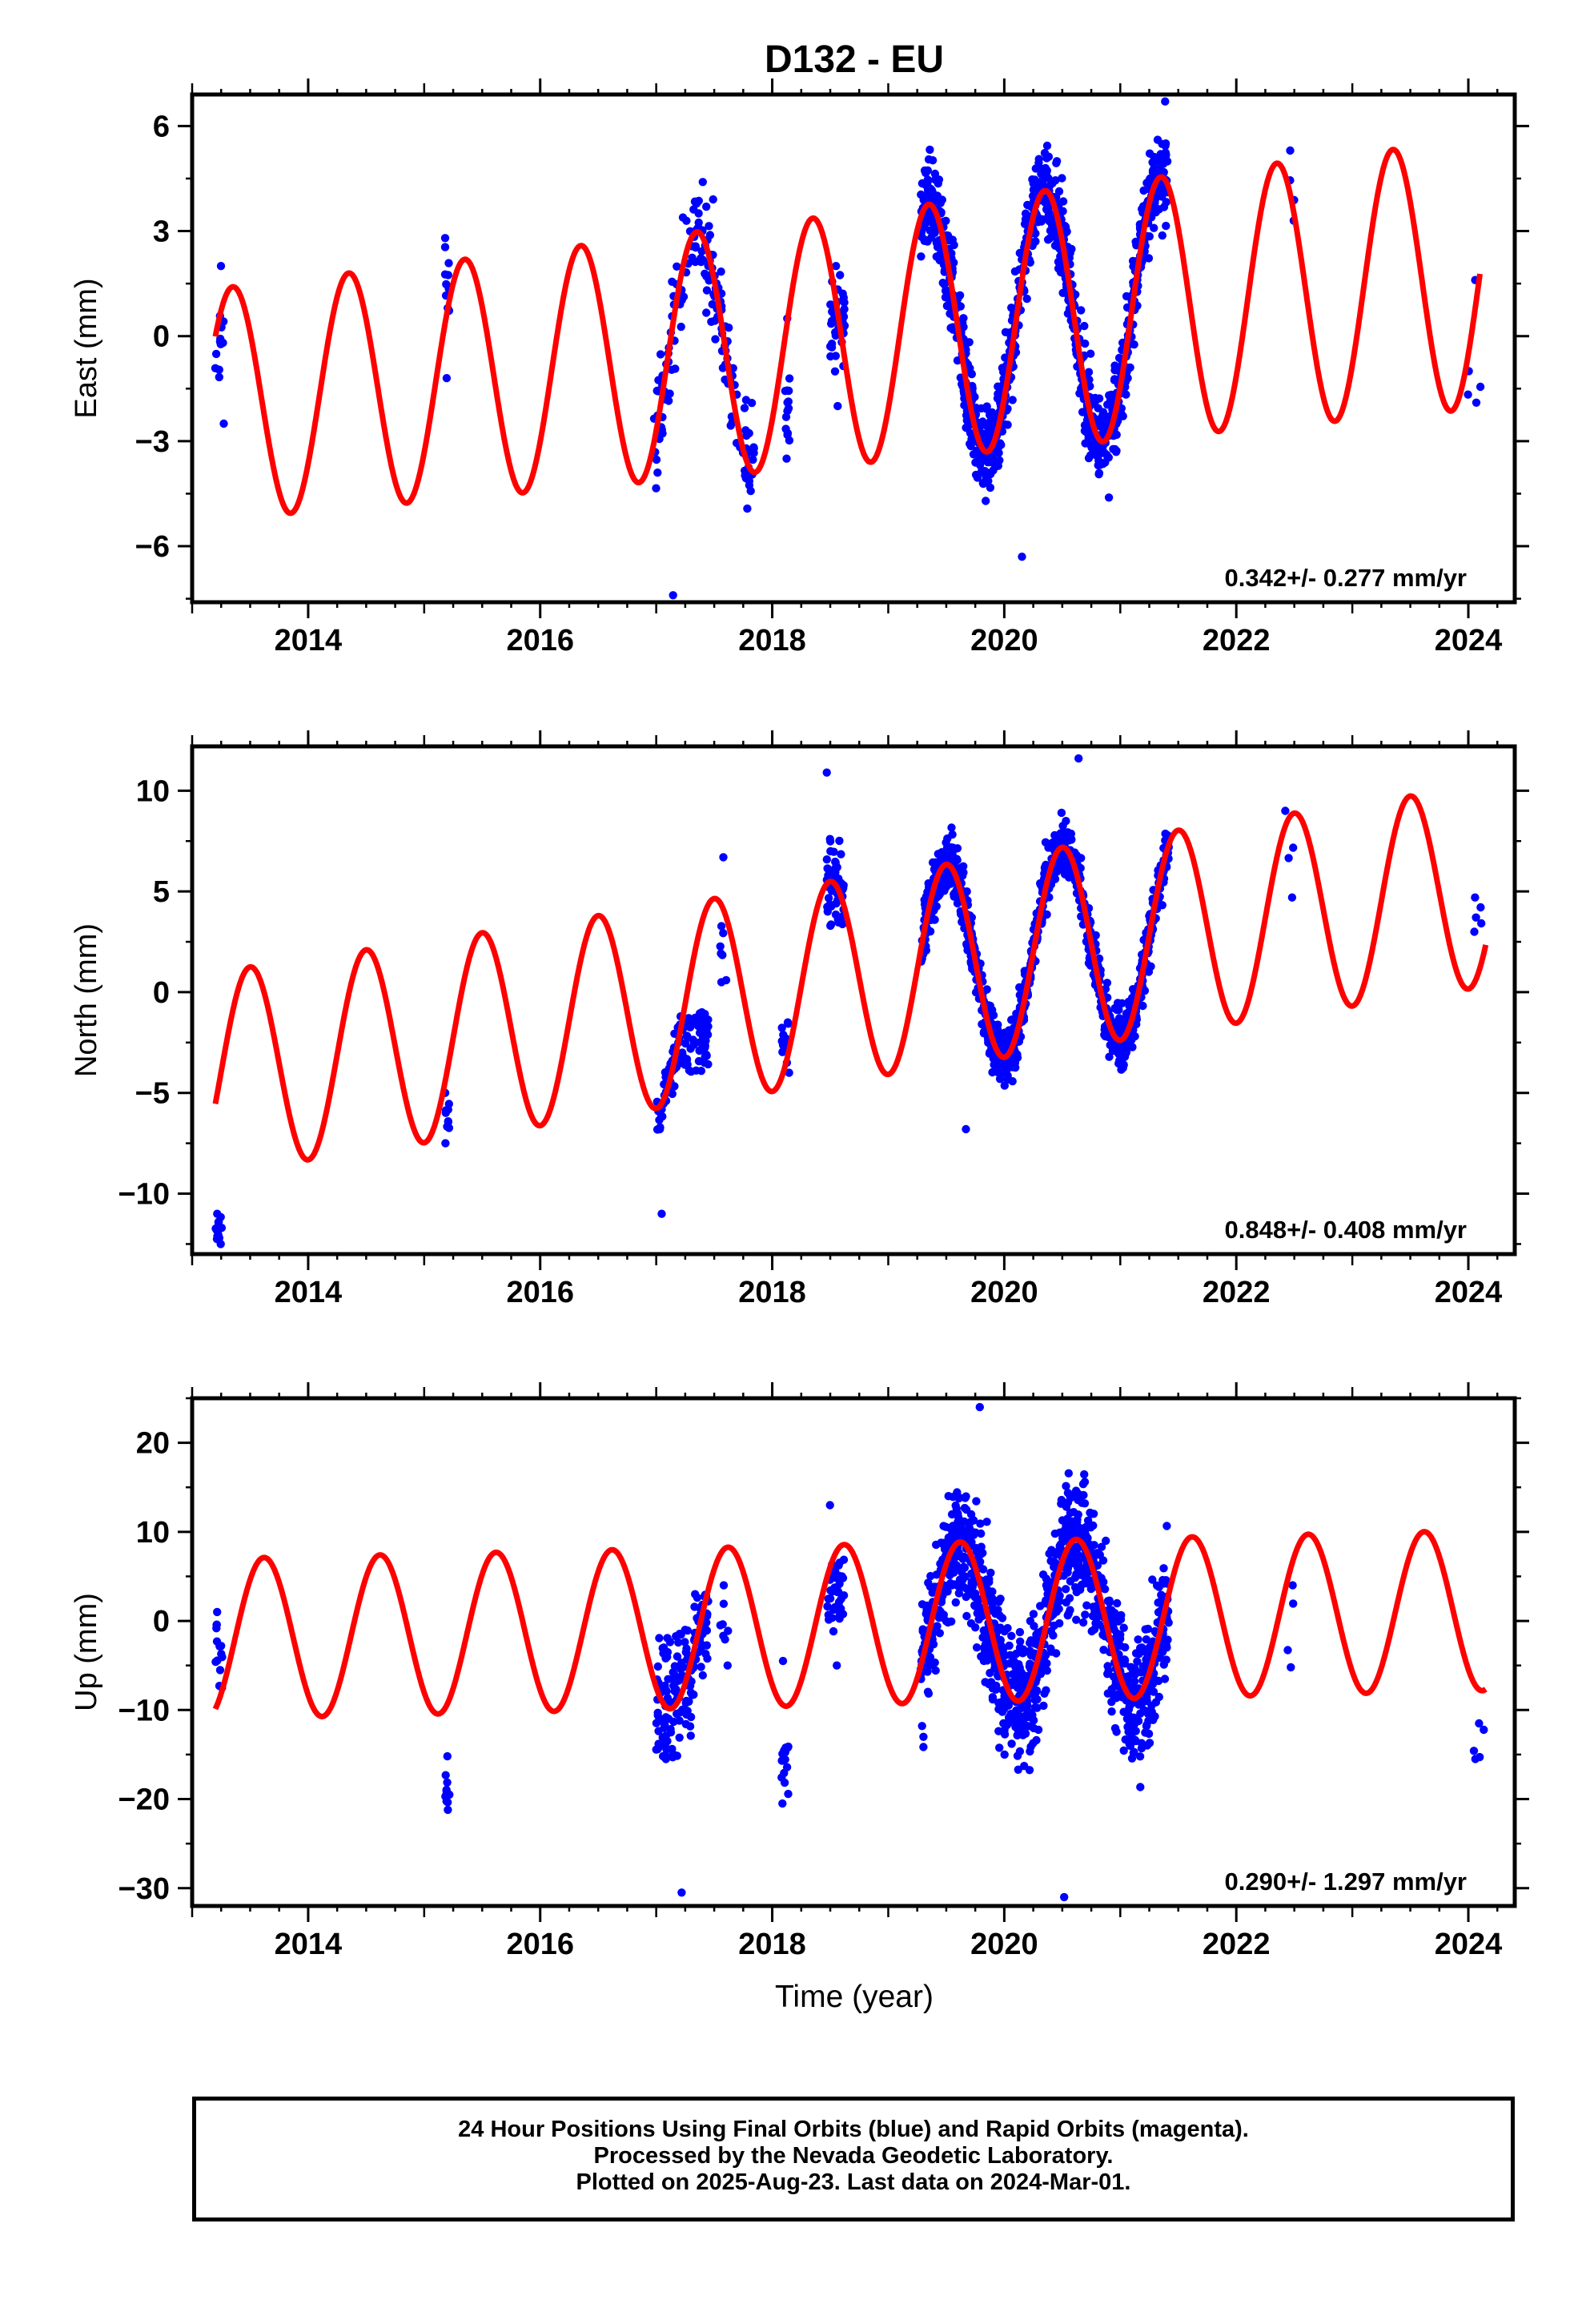 The height and width of the screenshot is (2324, 1582). What do you see at coordinates (1004, 1292) in the screenshot?
I see `x-tick-label: 2020` at bounding box center [1004, 1292].